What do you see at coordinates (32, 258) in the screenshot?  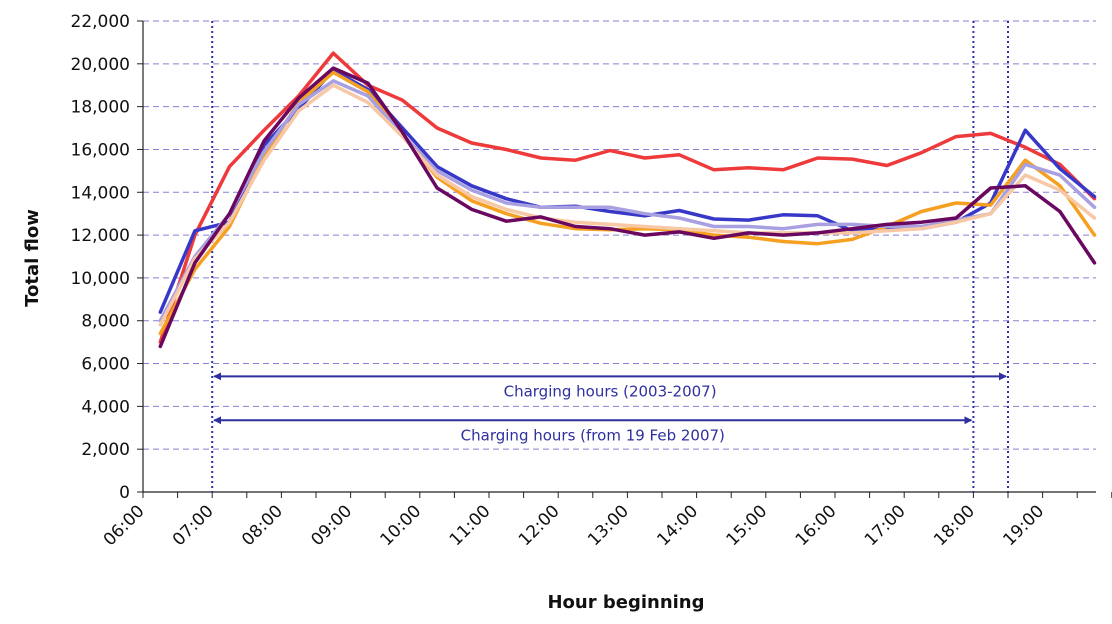 I see `y-axis-title: Total flow` at bounding box center [32, 258].